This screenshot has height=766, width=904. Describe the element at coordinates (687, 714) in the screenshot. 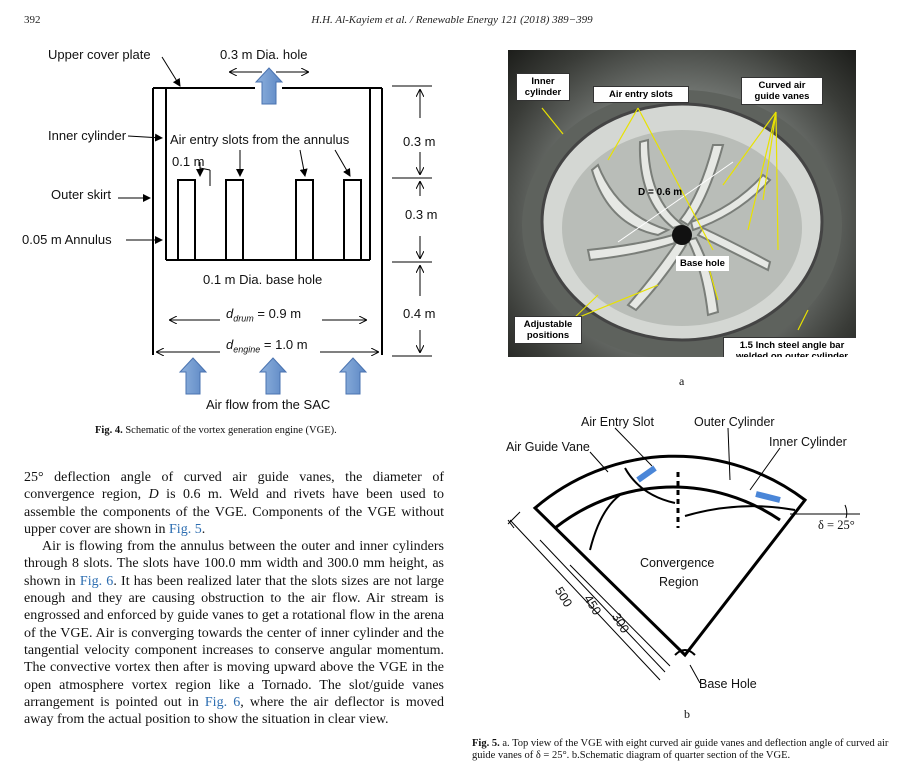

I see `fig5b-sublabel: b` at that location.